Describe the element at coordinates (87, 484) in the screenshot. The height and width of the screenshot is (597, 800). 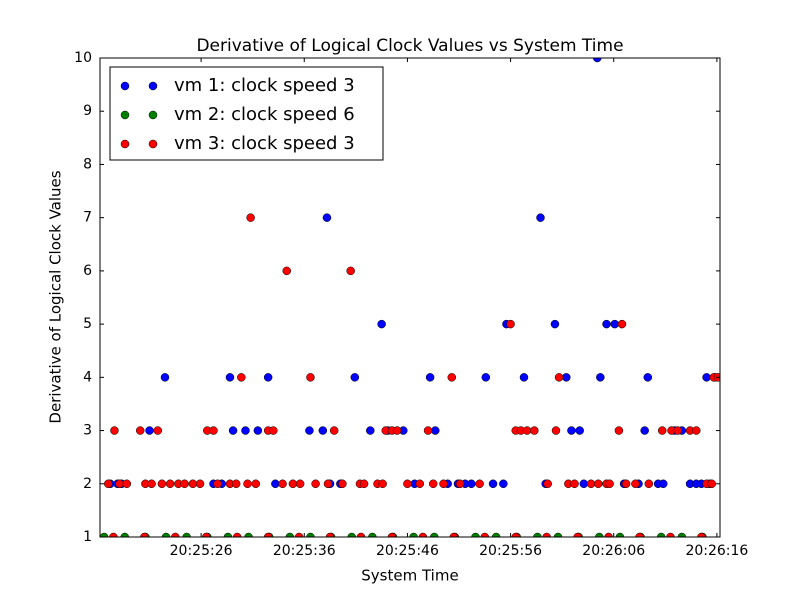
I see `y-tick-label: 2` at that location.